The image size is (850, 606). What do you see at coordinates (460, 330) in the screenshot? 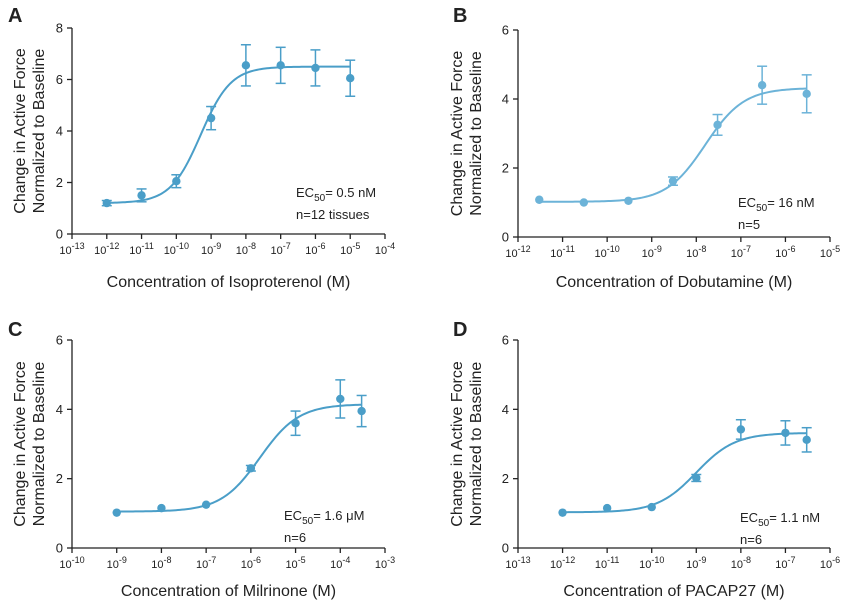
I see `panel-letter: D` at bounding box center [460, 330].